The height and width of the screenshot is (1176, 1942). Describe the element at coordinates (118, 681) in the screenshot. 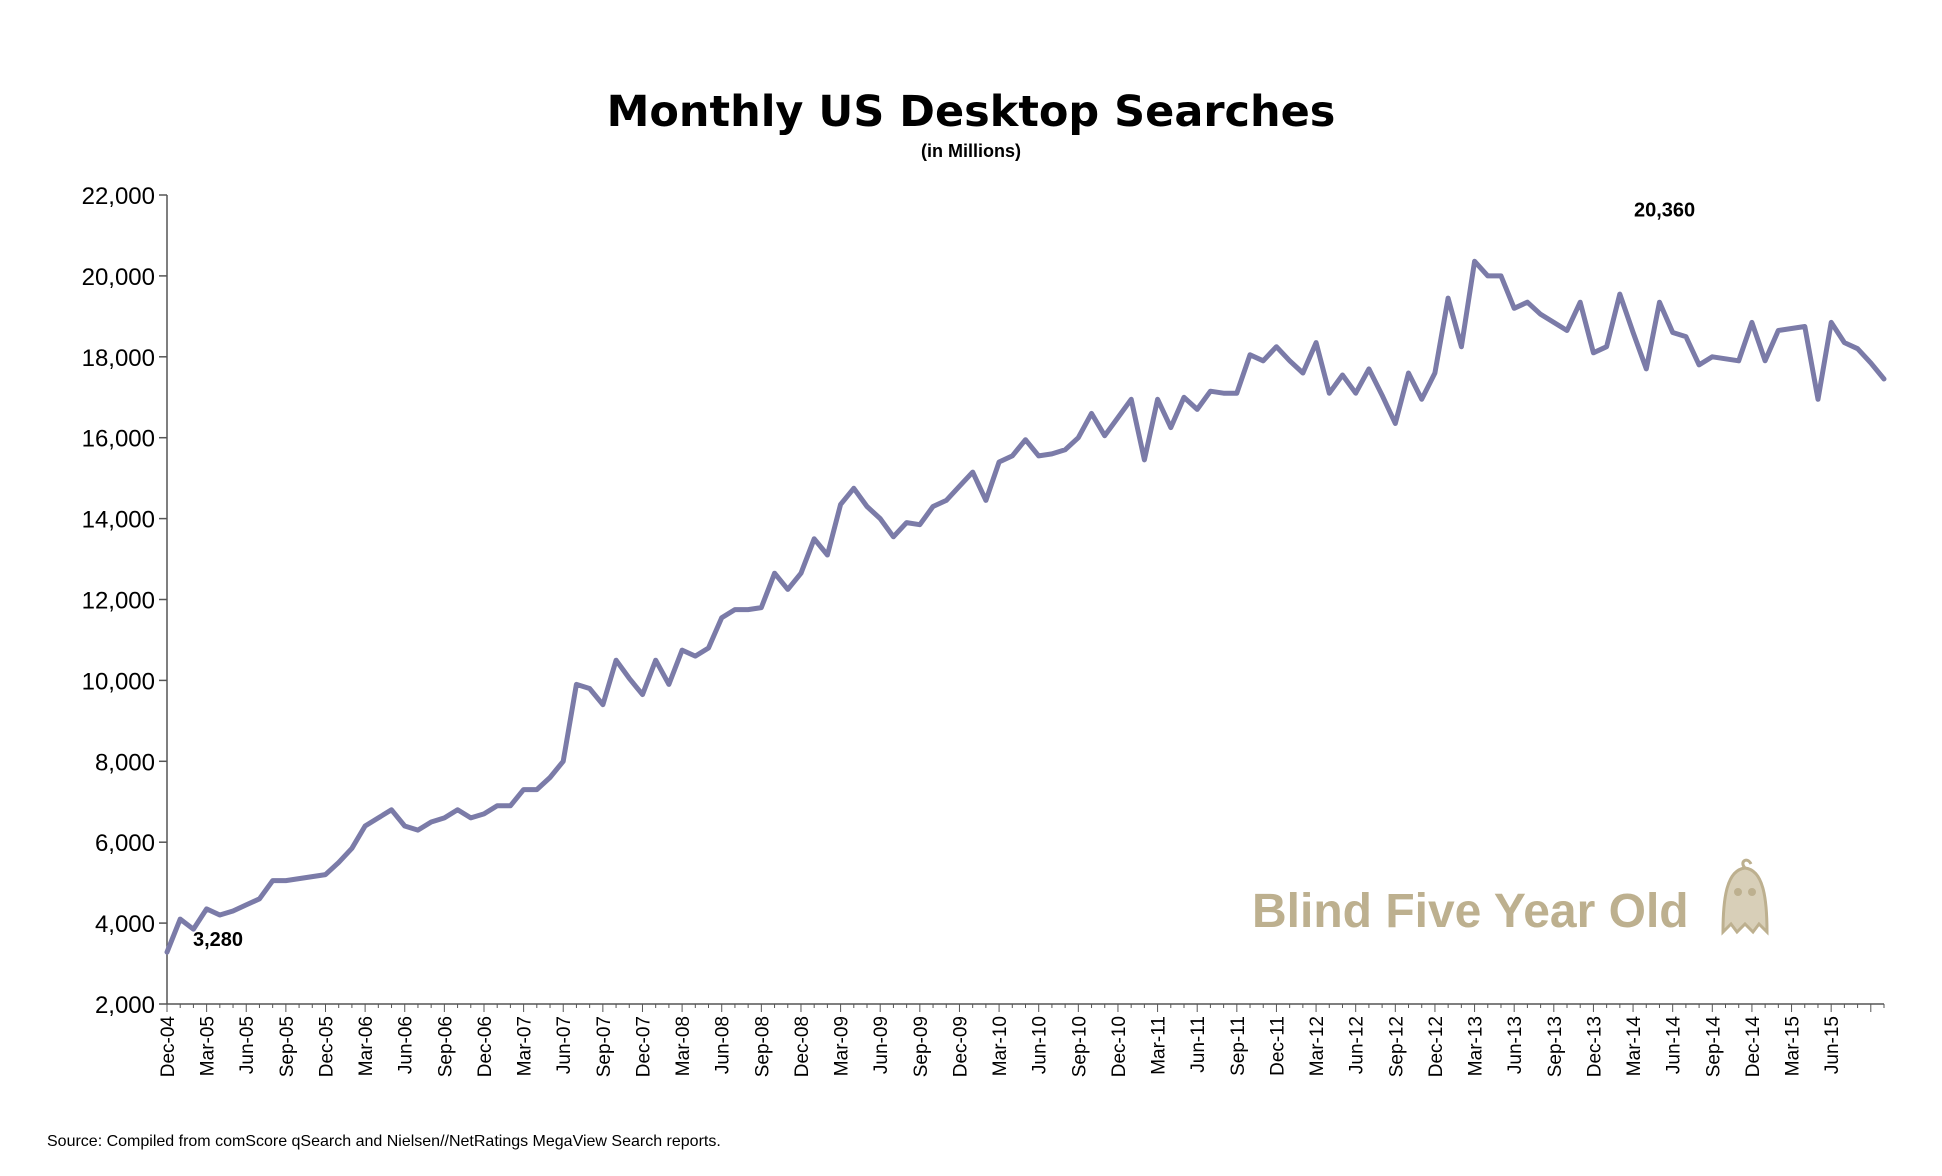

I see `y-tick-label: 10,000` at that location.